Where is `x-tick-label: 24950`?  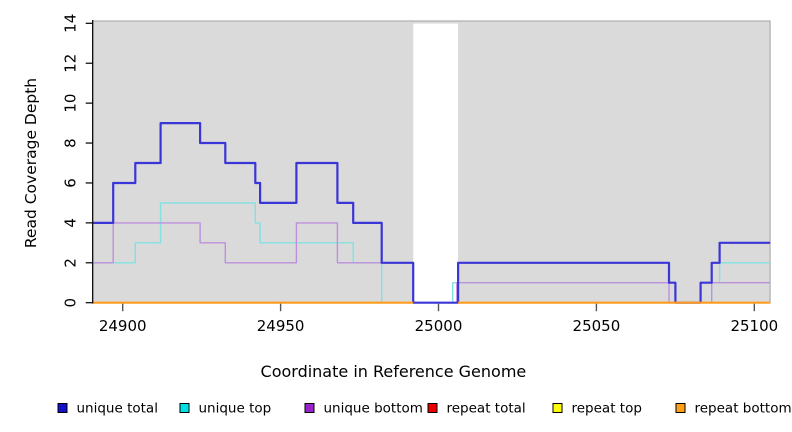 x-tick-label: 24950 is located at coordinates (281, 326).